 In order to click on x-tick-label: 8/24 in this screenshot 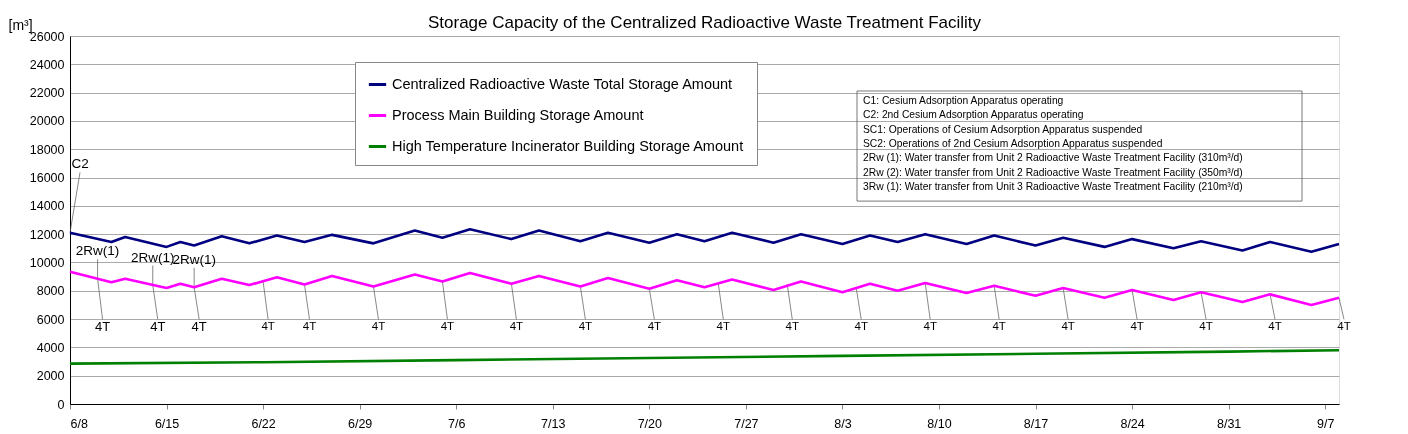, I will do `click(1132, 423)`.